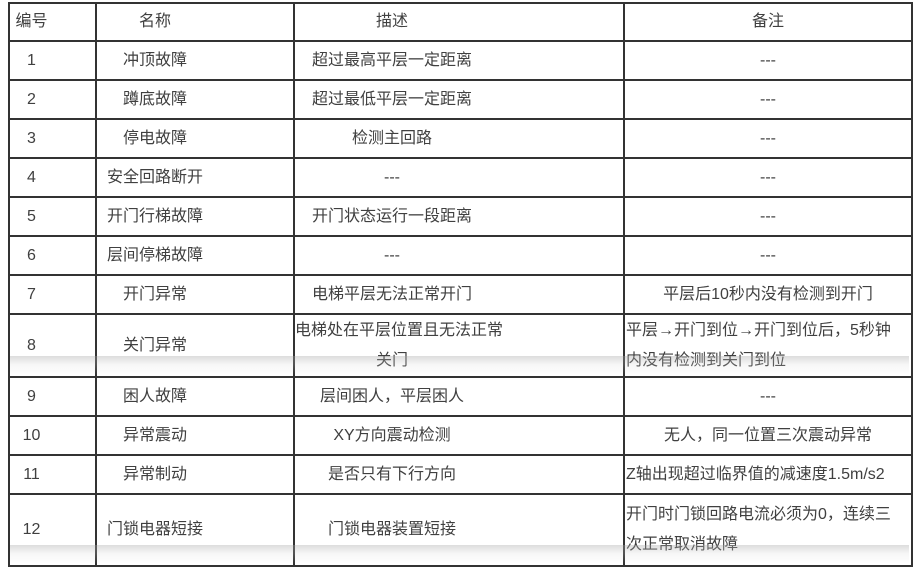  Describe the element at coordinates (195, 216) in the screenshot. I see `cell-name: 开门行梯故障` at that location.